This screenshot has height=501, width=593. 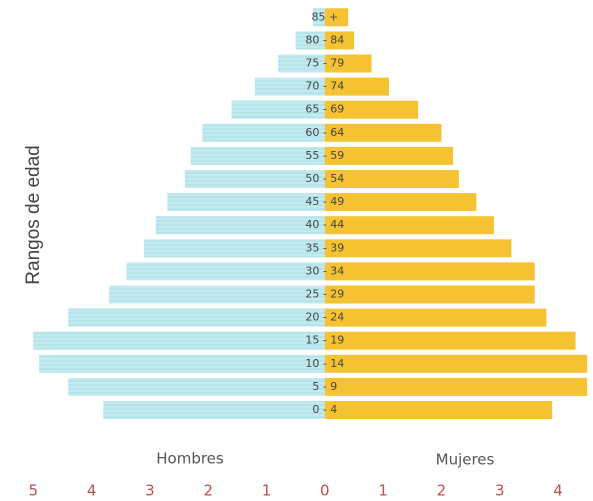 What do you see at coordinates (324, 386) in the screenshot?
I see `age-label: 5 - 9` at bounding box center [324, 386].